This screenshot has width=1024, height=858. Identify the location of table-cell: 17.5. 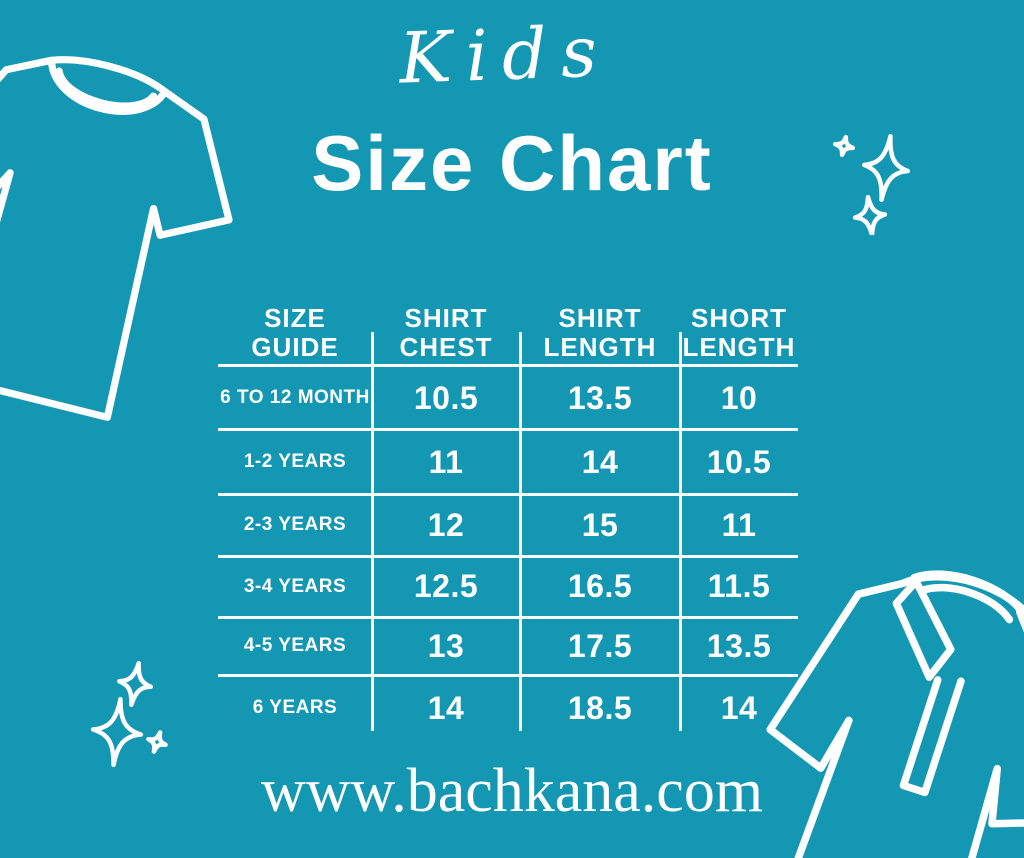
(600, 645).